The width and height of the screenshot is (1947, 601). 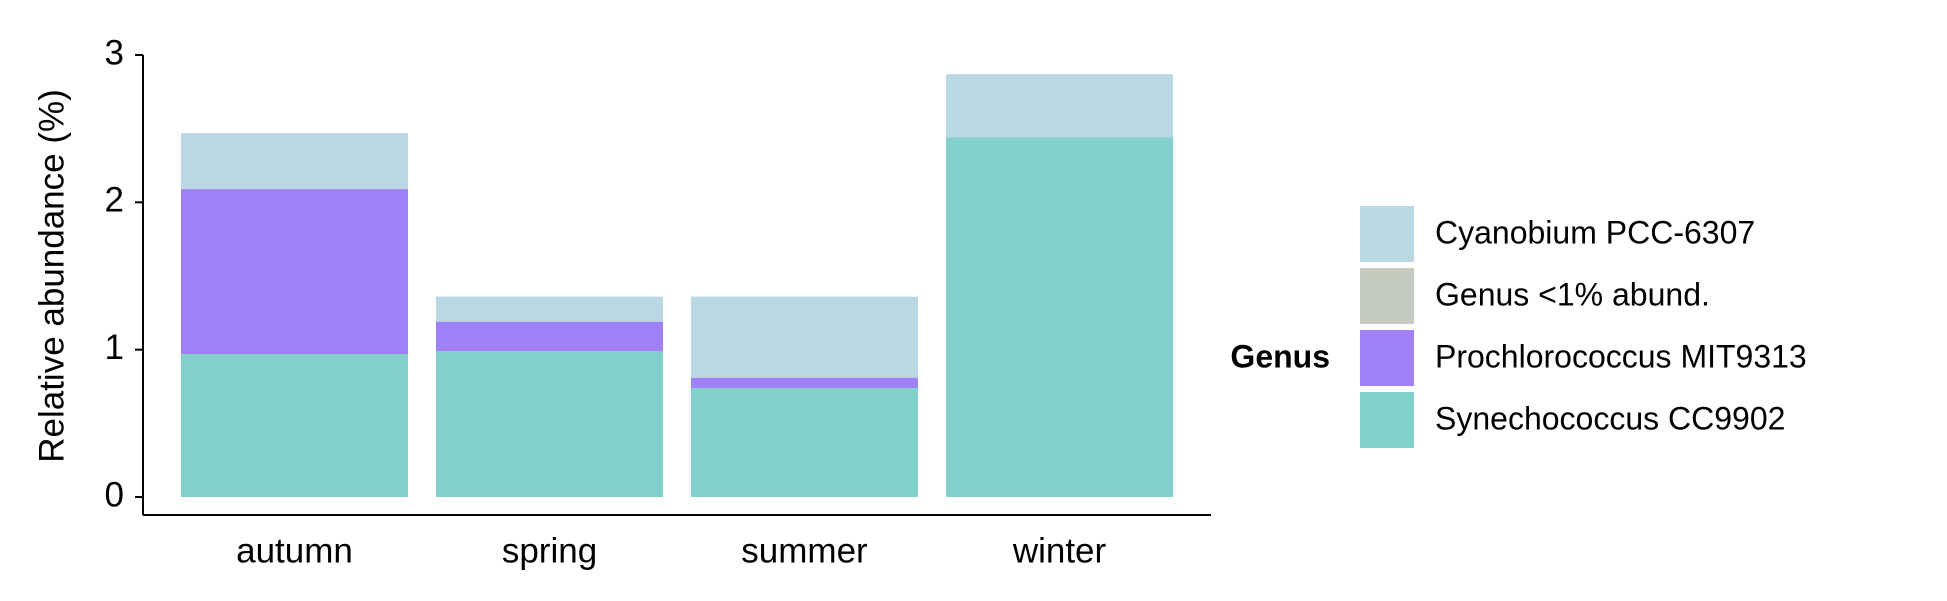 What do you see at coordinates (549, 550) in the screenshot?
I see `x-tick-label: spring` at bounding box center [549, 550].